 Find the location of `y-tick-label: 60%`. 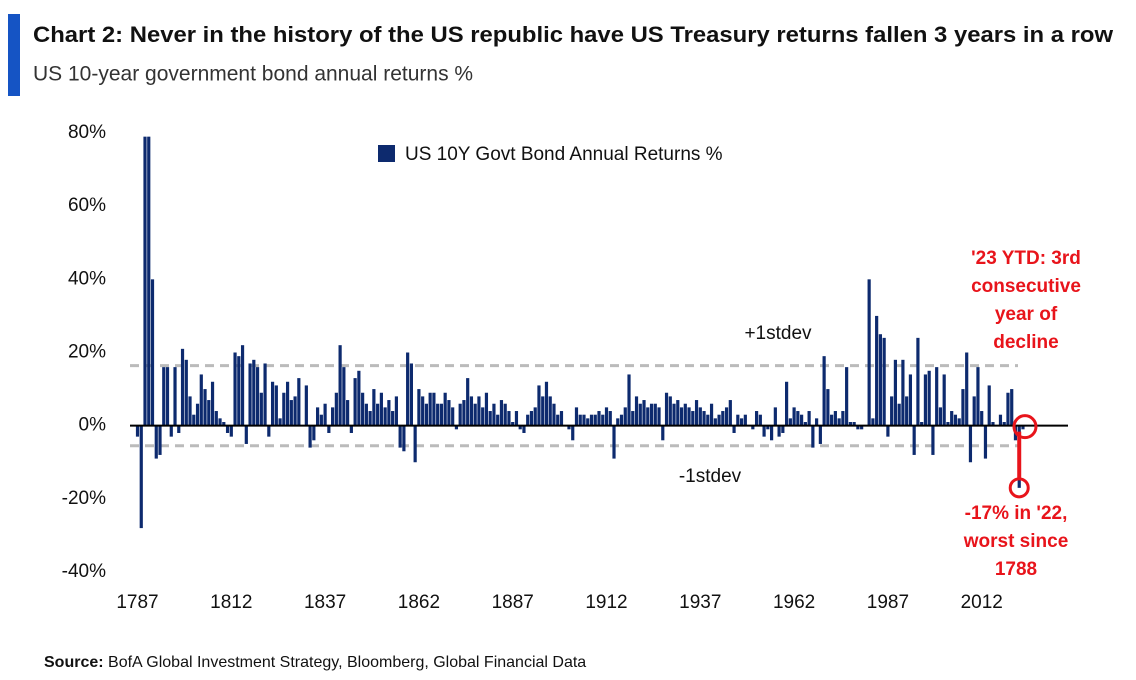

y-tick-label: 60% is located at coordinates (87, 205).